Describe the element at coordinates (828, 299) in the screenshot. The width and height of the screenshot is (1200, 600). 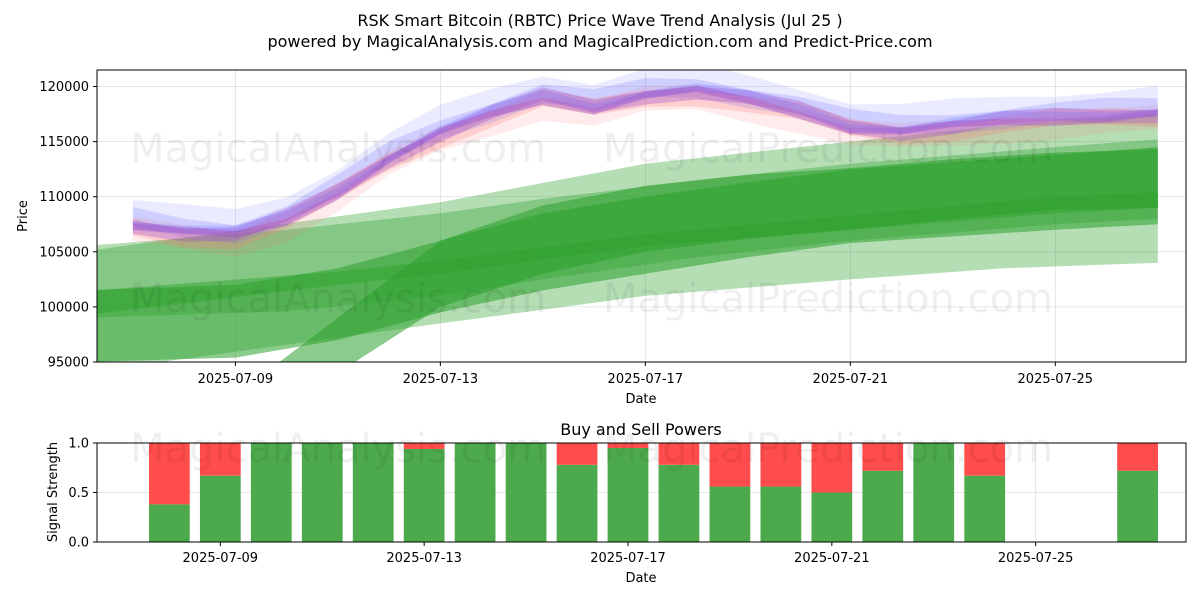
I see `watermark-4: MagicalPrediction.com` at that location.